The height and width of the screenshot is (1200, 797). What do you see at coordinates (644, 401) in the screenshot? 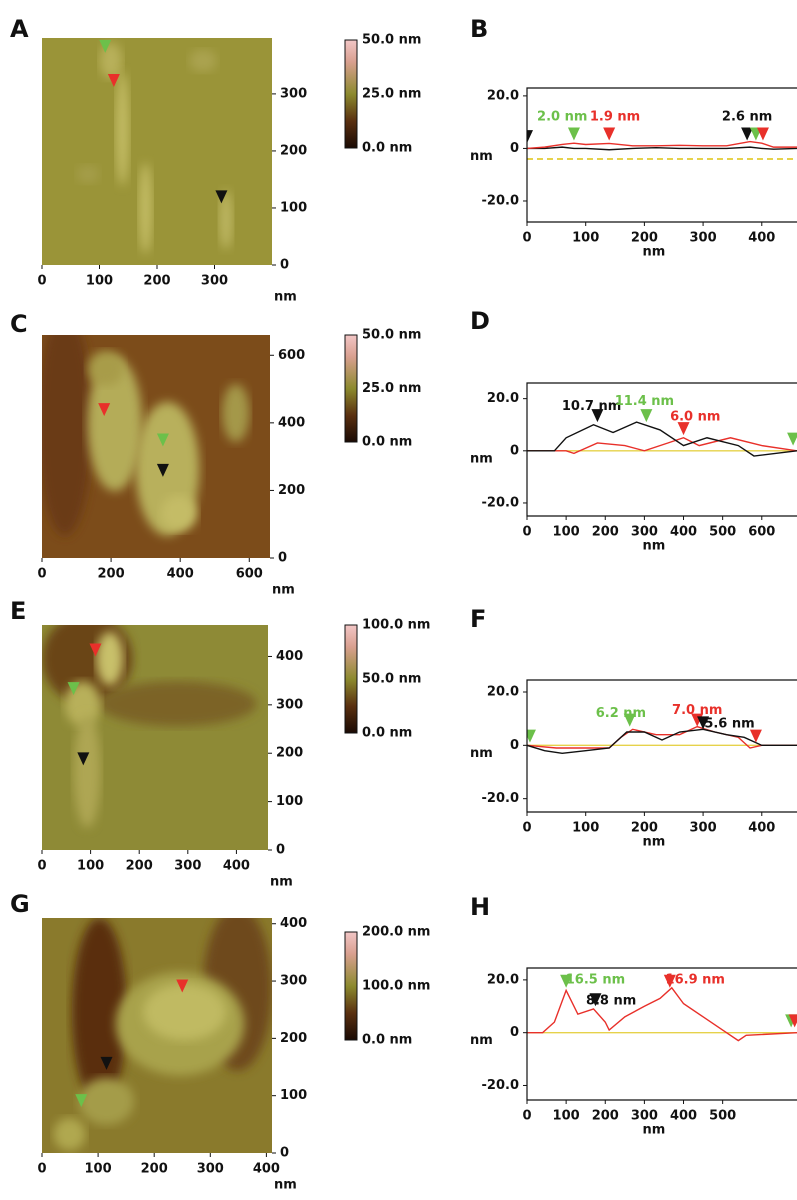
I see `annotation: 11.4 nm` at bounding box center [644, 401].